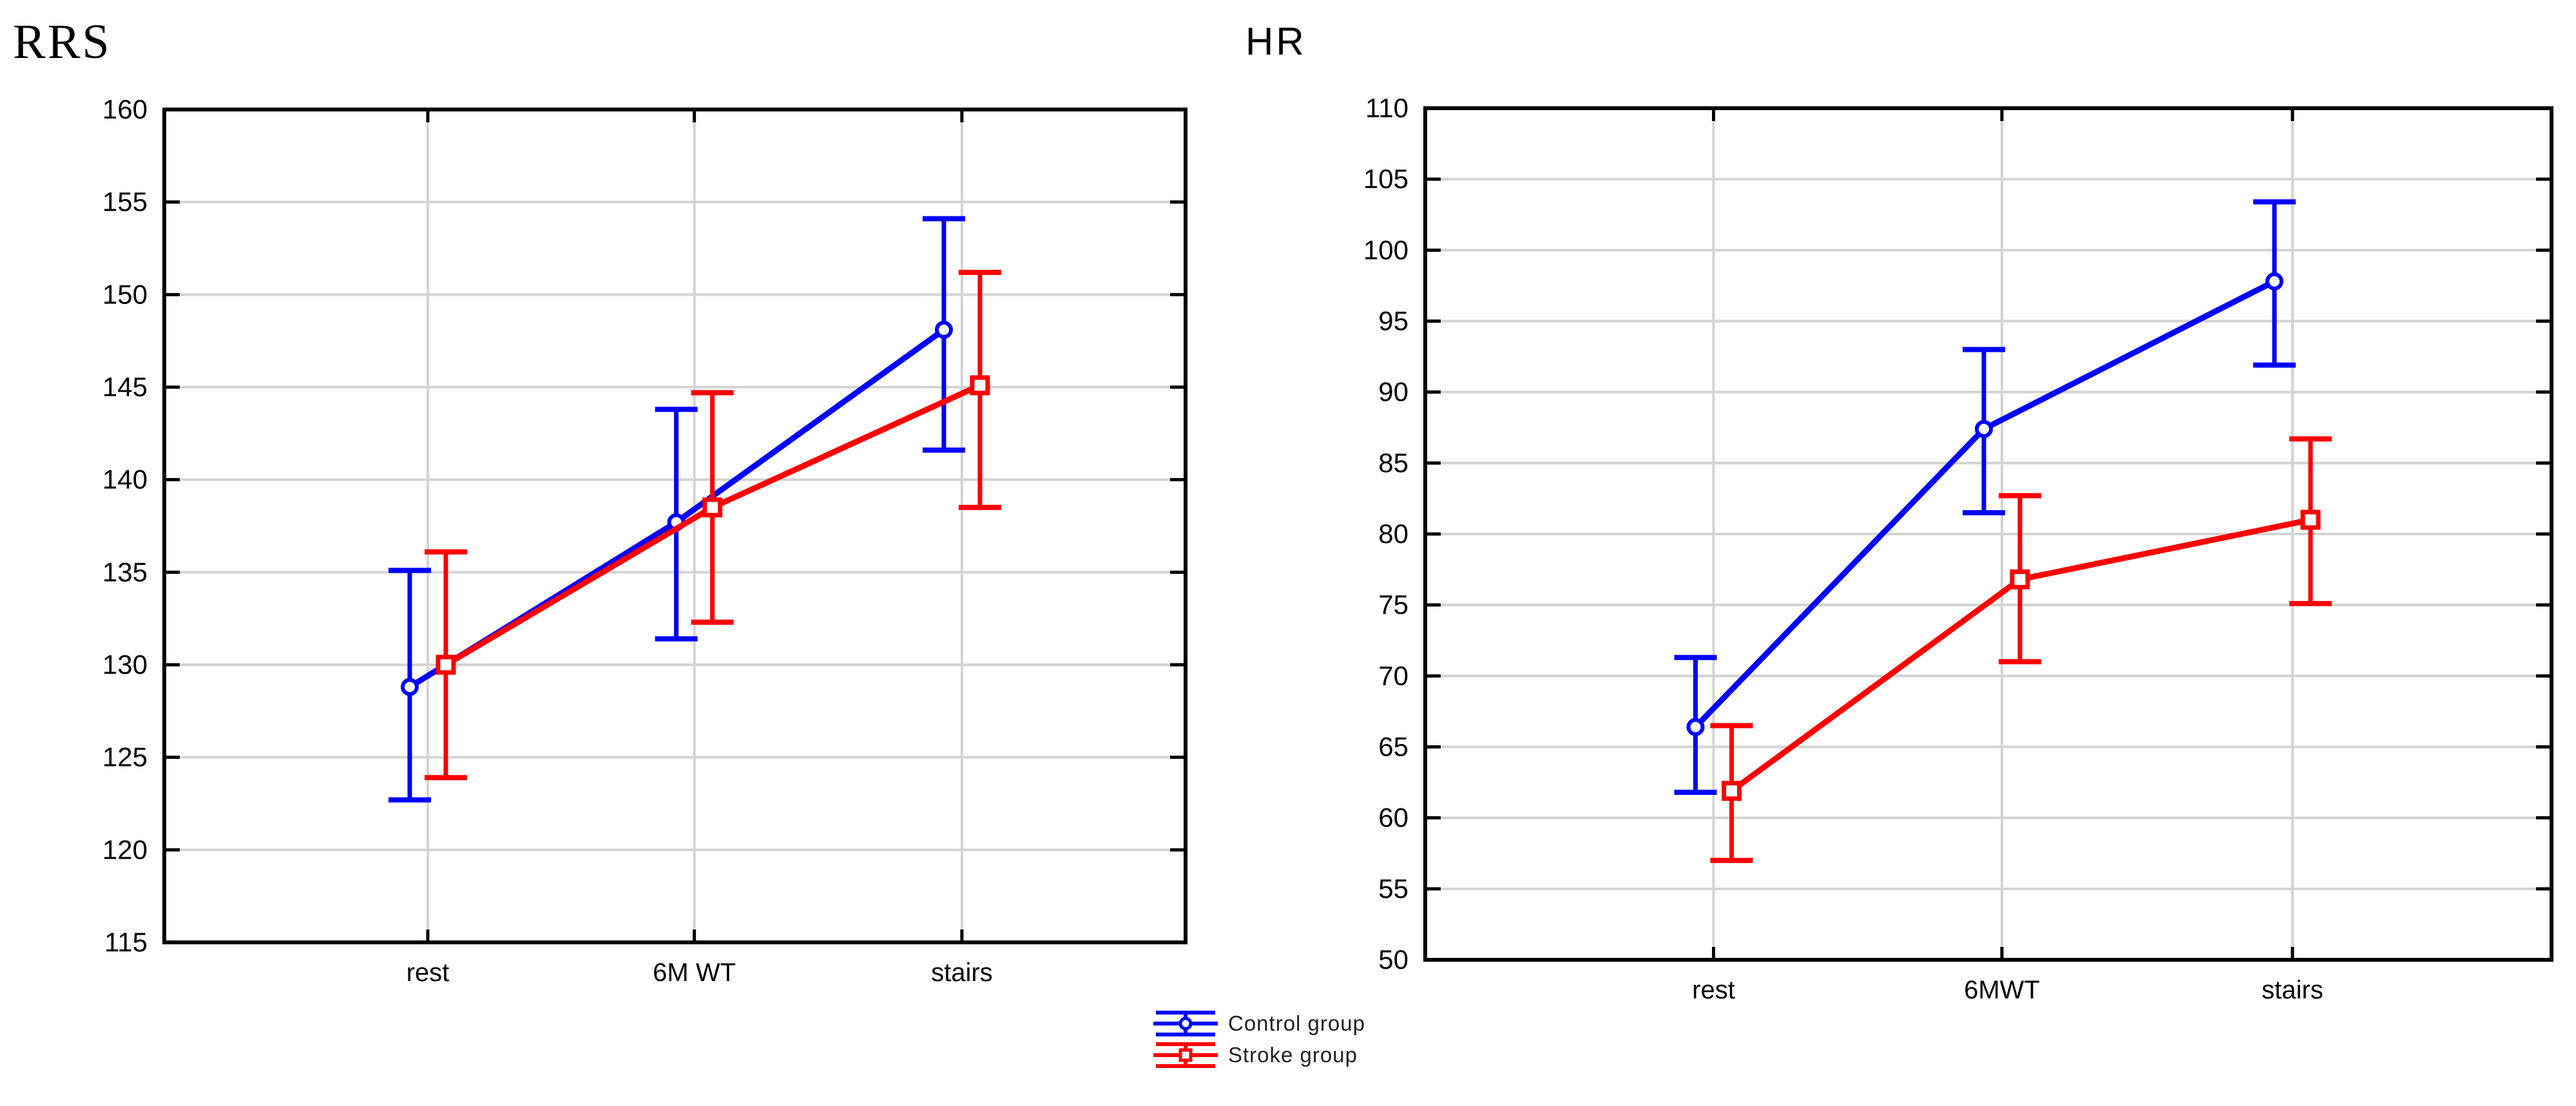 This screenshot has height=1106, width=2576. I want to click on y-tick-label: 60, so click(1393, 818).